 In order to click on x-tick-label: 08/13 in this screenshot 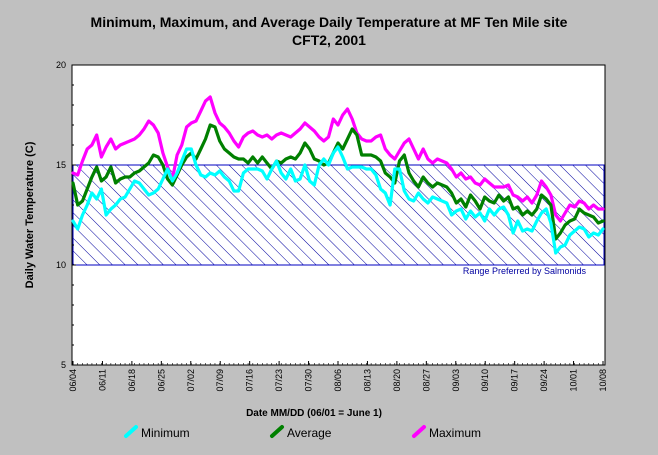, I will do `click(367, 380)`.